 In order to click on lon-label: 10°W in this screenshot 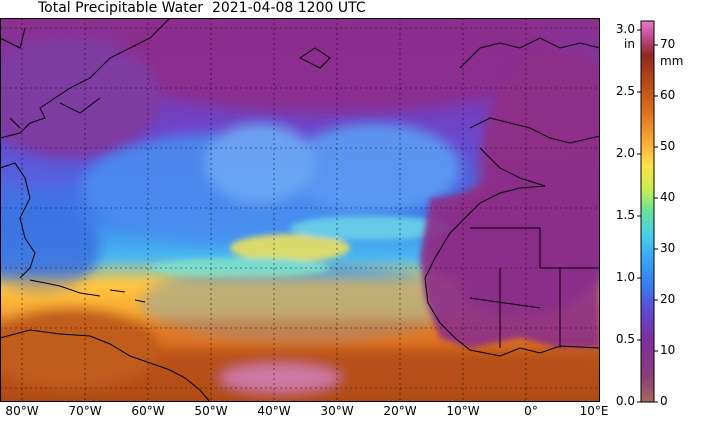, I will do `click(463, 411)`.